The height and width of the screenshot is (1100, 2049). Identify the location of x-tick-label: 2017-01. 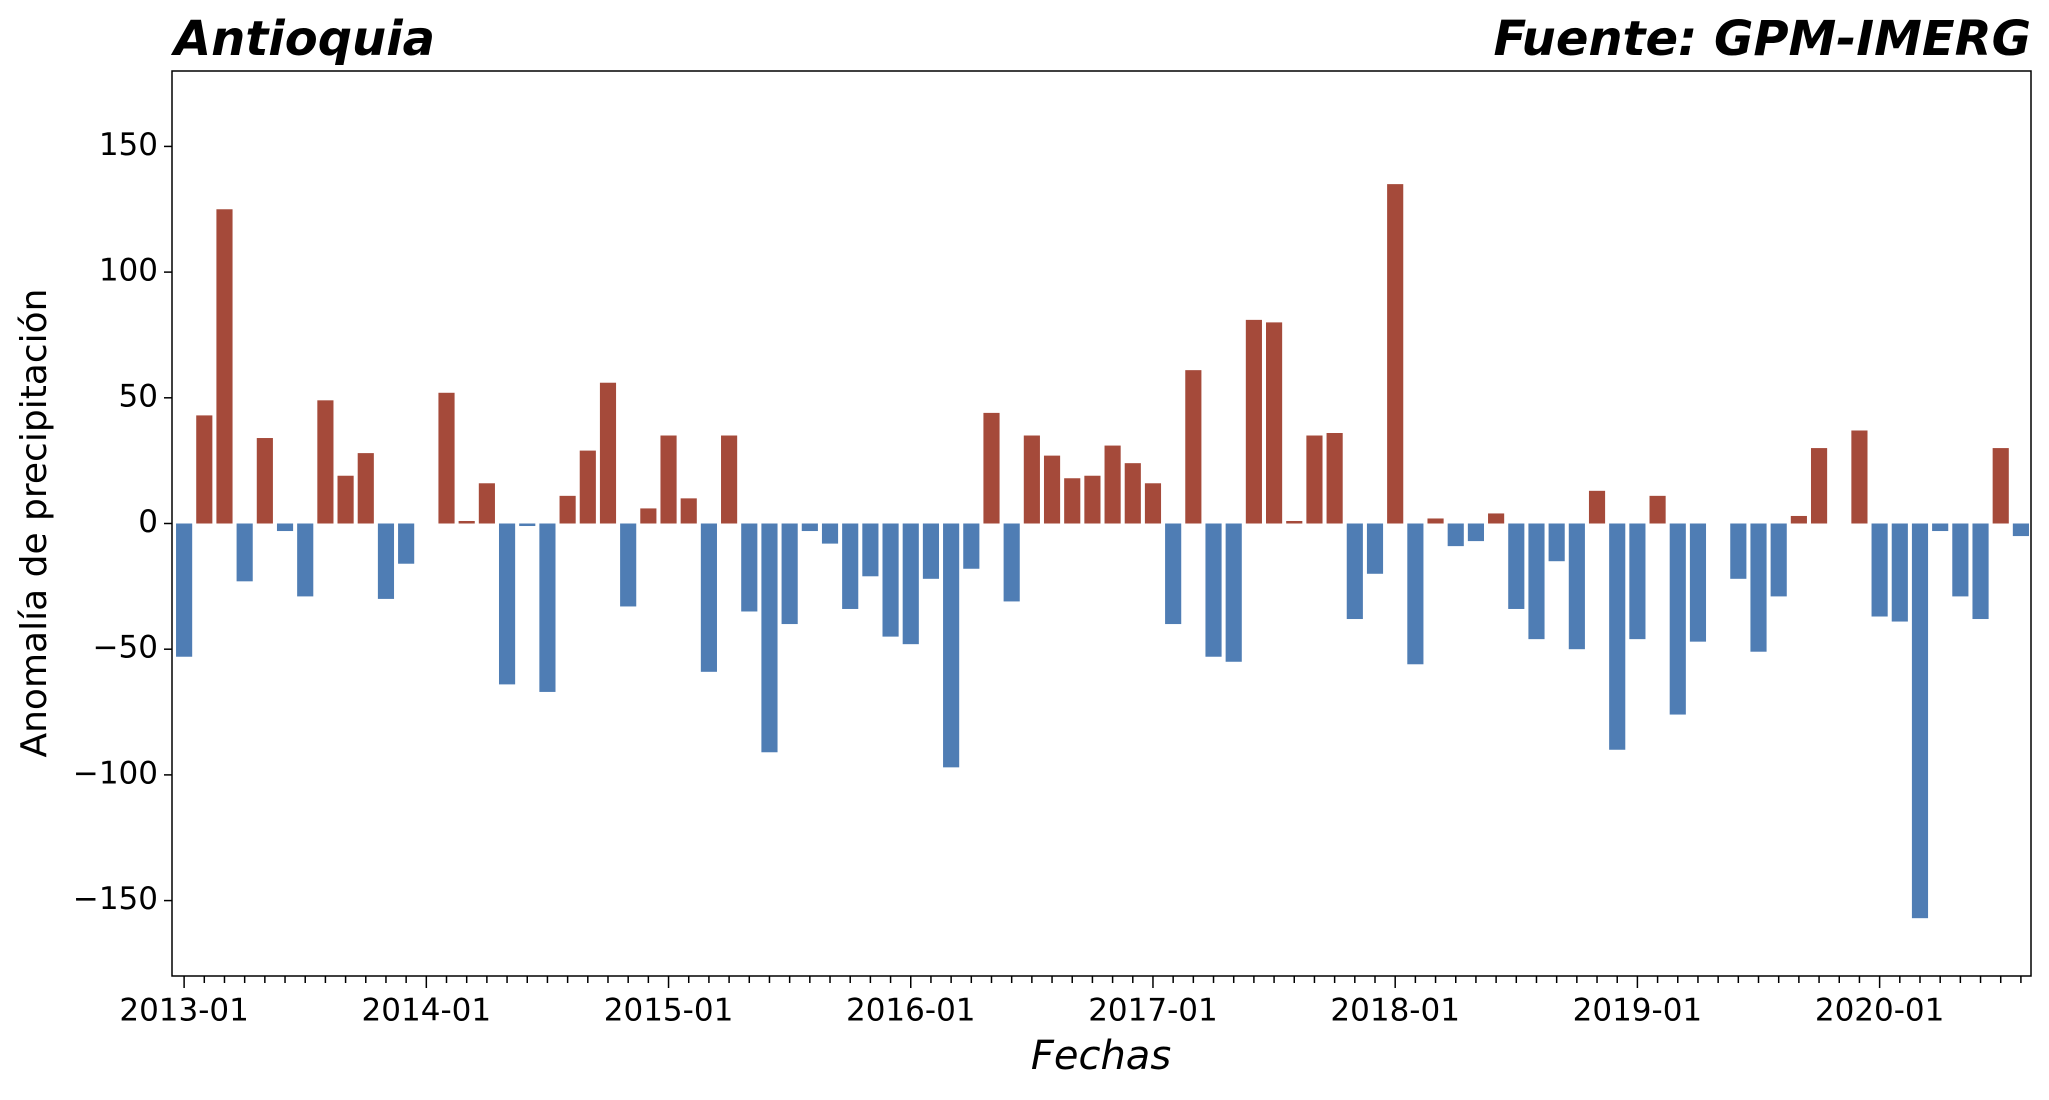
(1153, 1011).